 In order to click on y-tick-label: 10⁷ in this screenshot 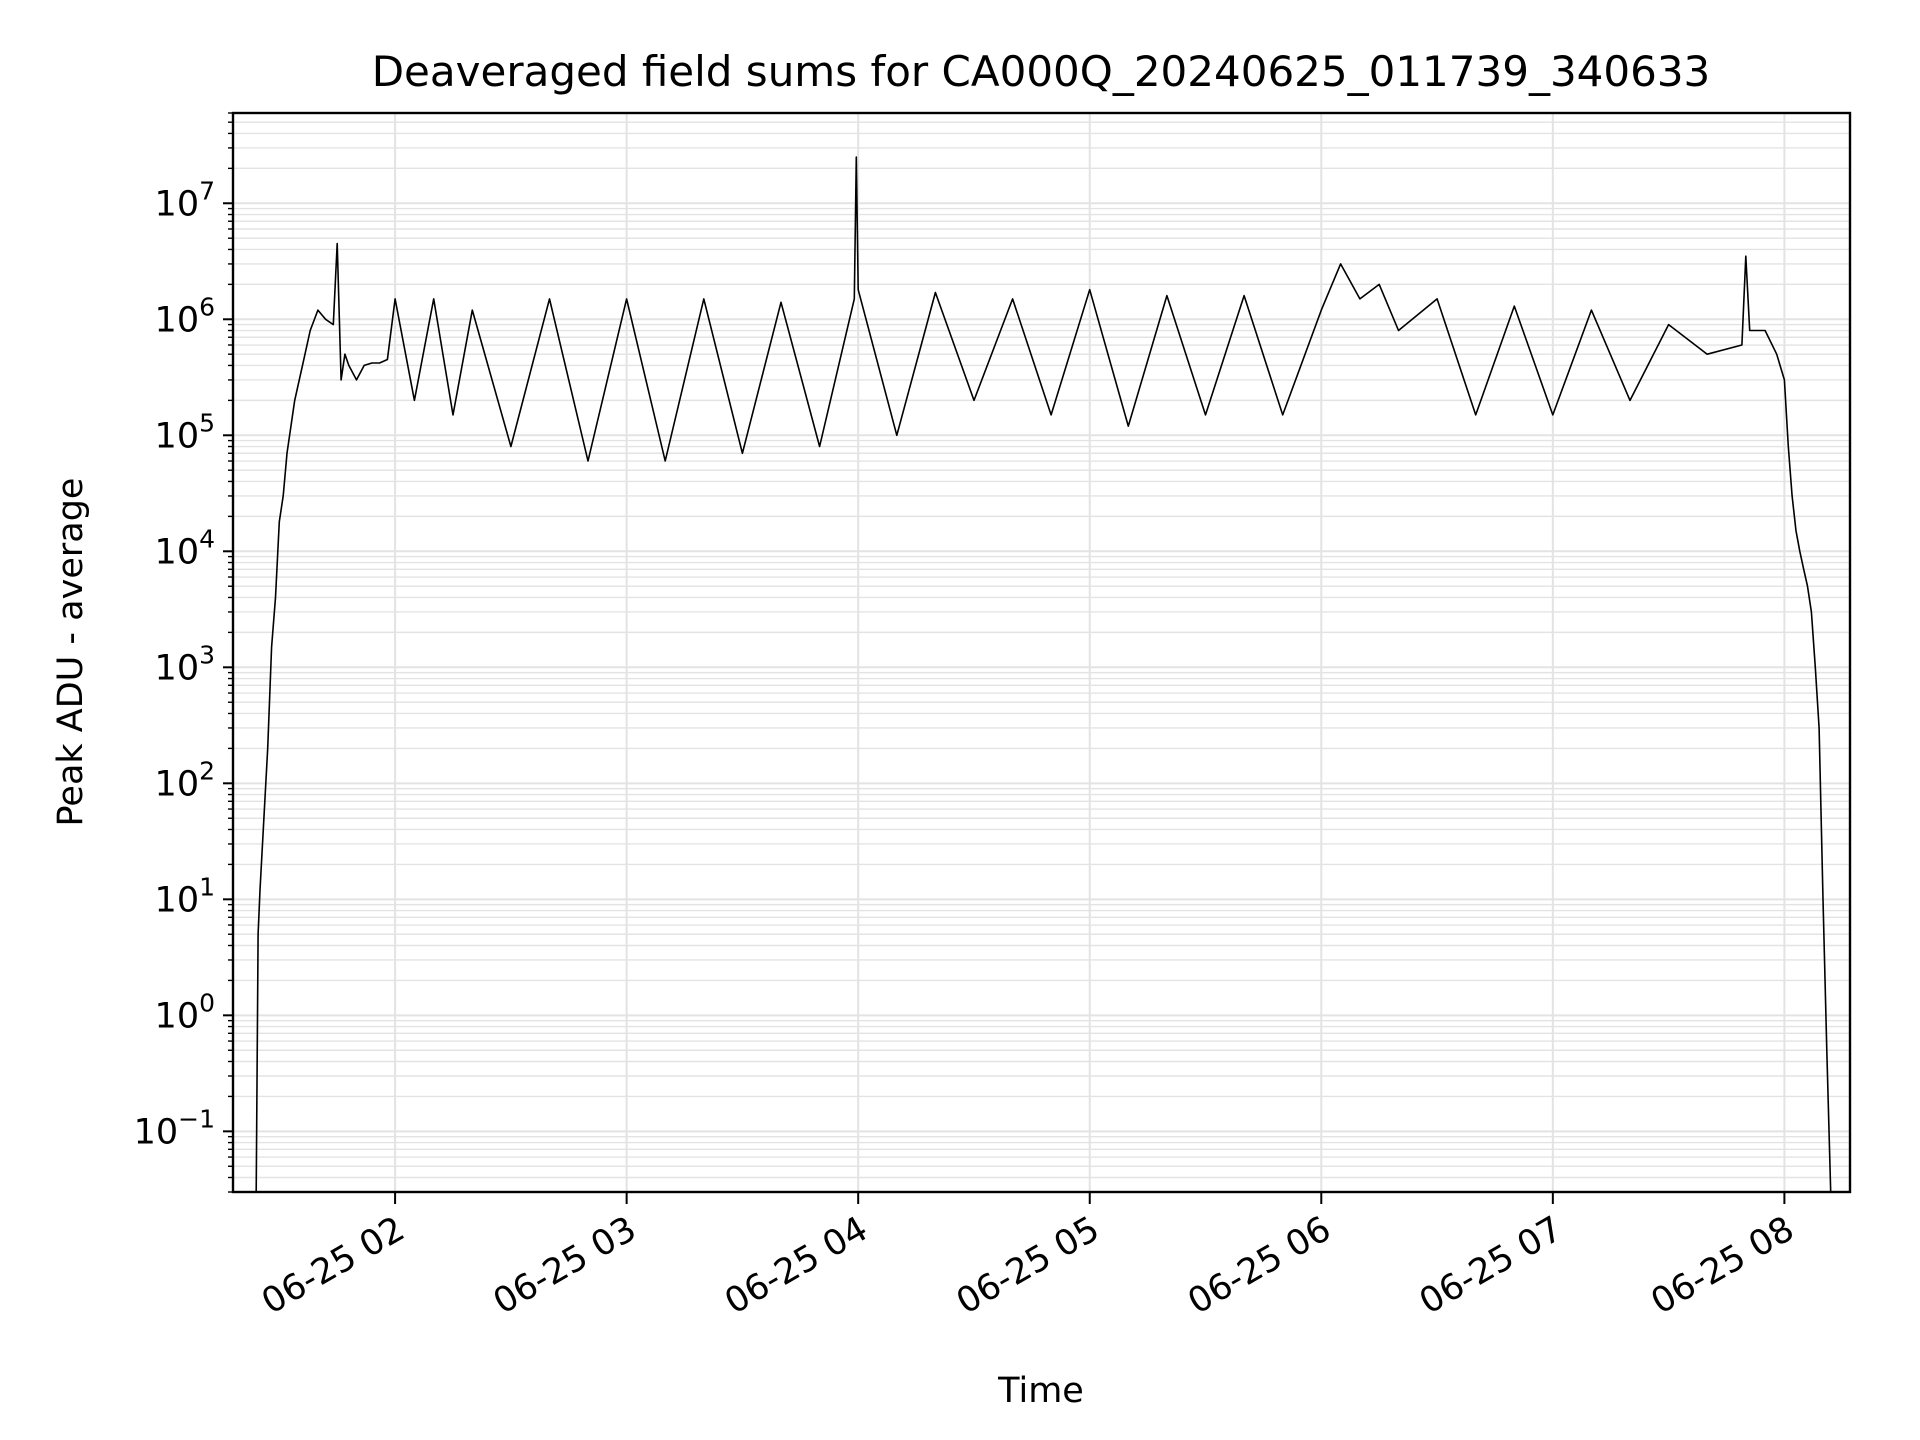, I will do `click(185, 200)`.